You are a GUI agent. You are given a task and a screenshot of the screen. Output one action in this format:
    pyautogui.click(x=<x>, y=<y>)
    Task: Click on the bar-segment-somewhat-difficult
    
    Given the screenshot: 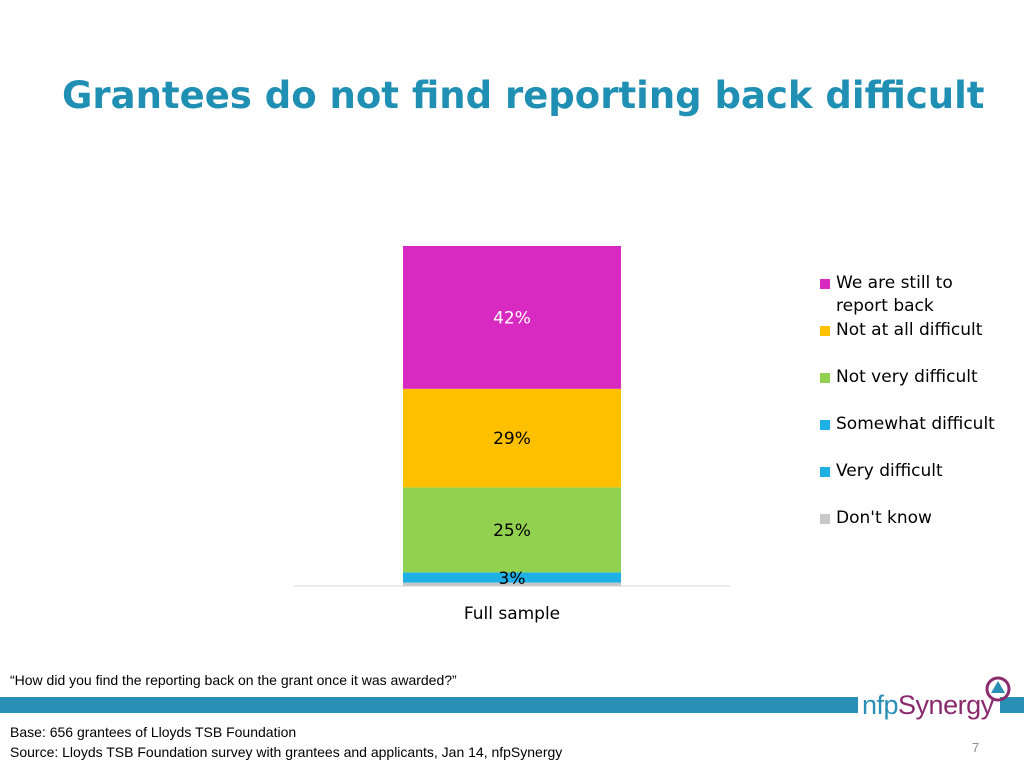 What is the action you would take?
    pyautogui.click(x=512, y=577)
    